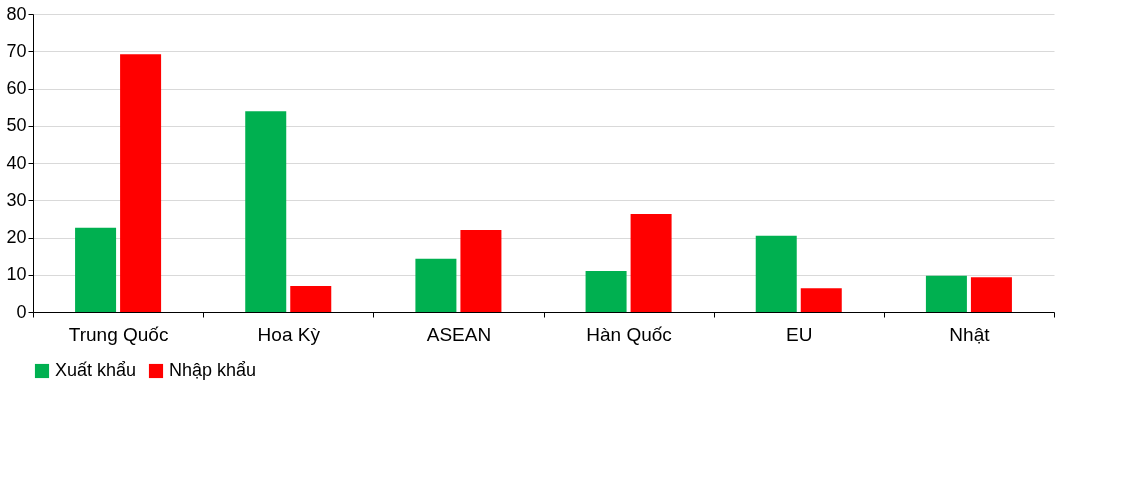 The width and height of the screenshot is (1127, 482). Describe the element at coordinates (799, 334) in the screenshot. I see `x-tick-label: EU` at that location.